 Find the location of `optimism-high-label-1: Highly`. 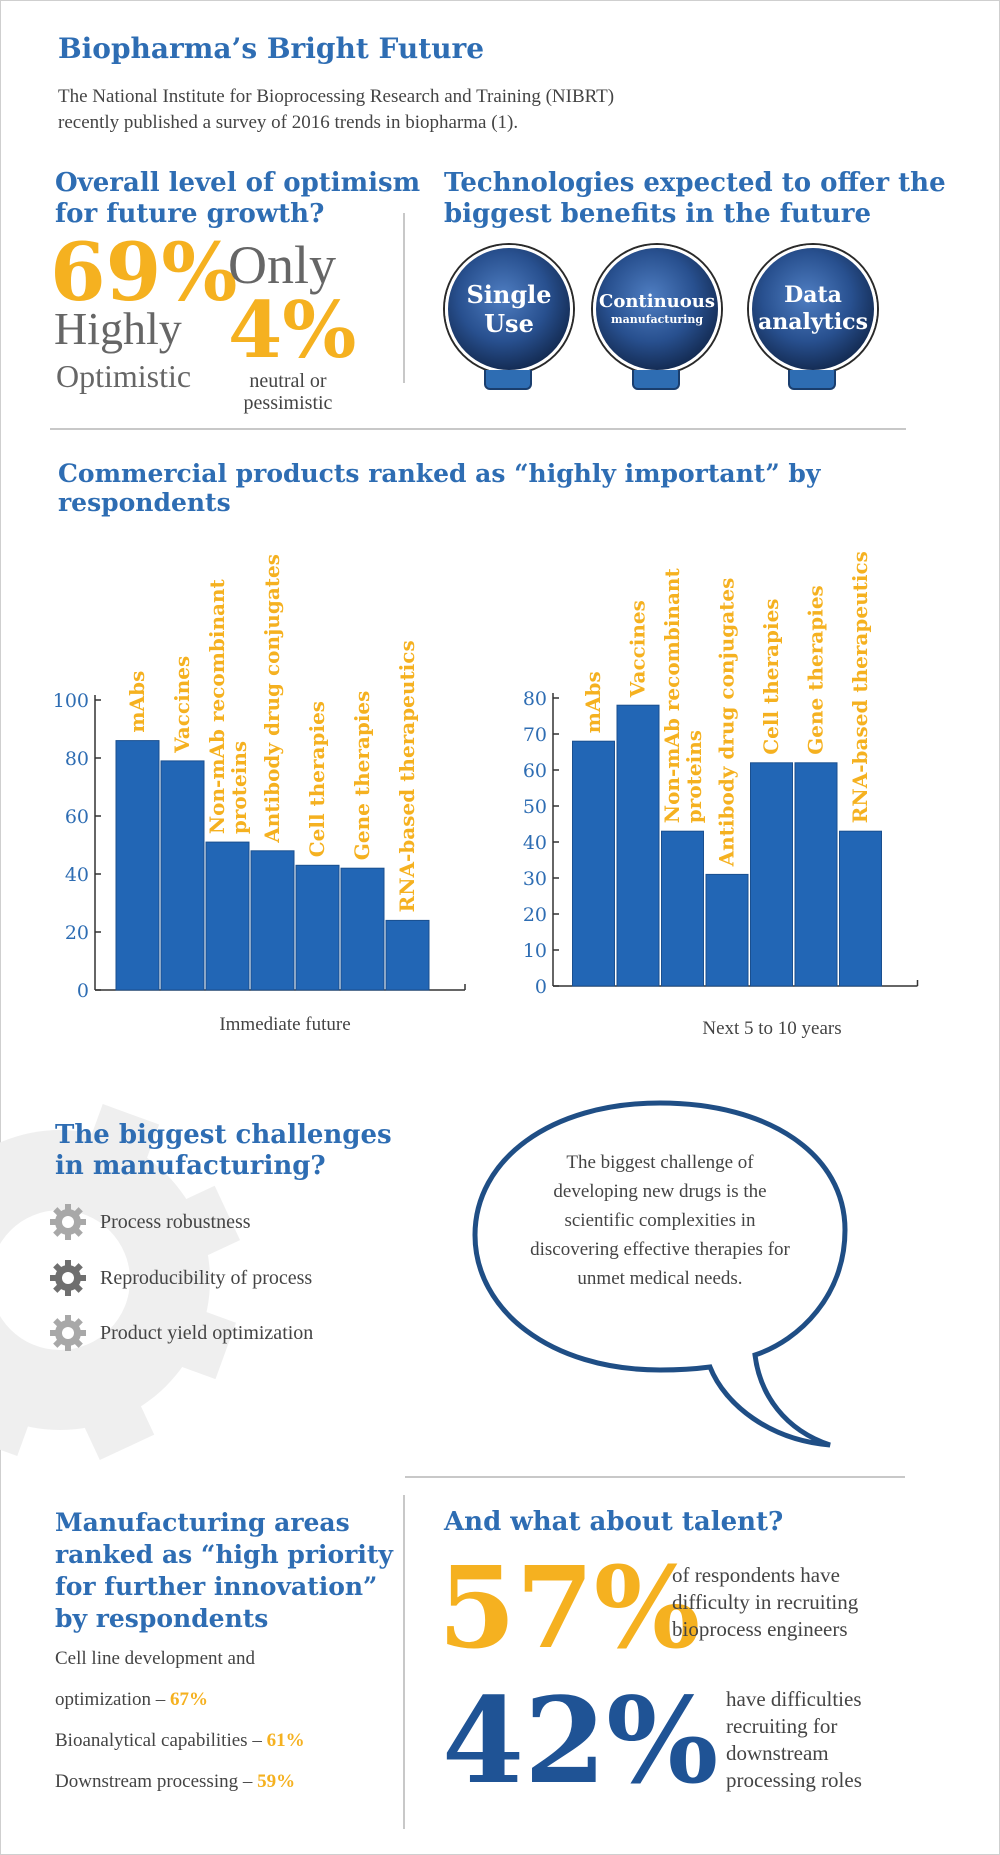

optimism-high-label-1: Highly is located at coordinates (118, 328).